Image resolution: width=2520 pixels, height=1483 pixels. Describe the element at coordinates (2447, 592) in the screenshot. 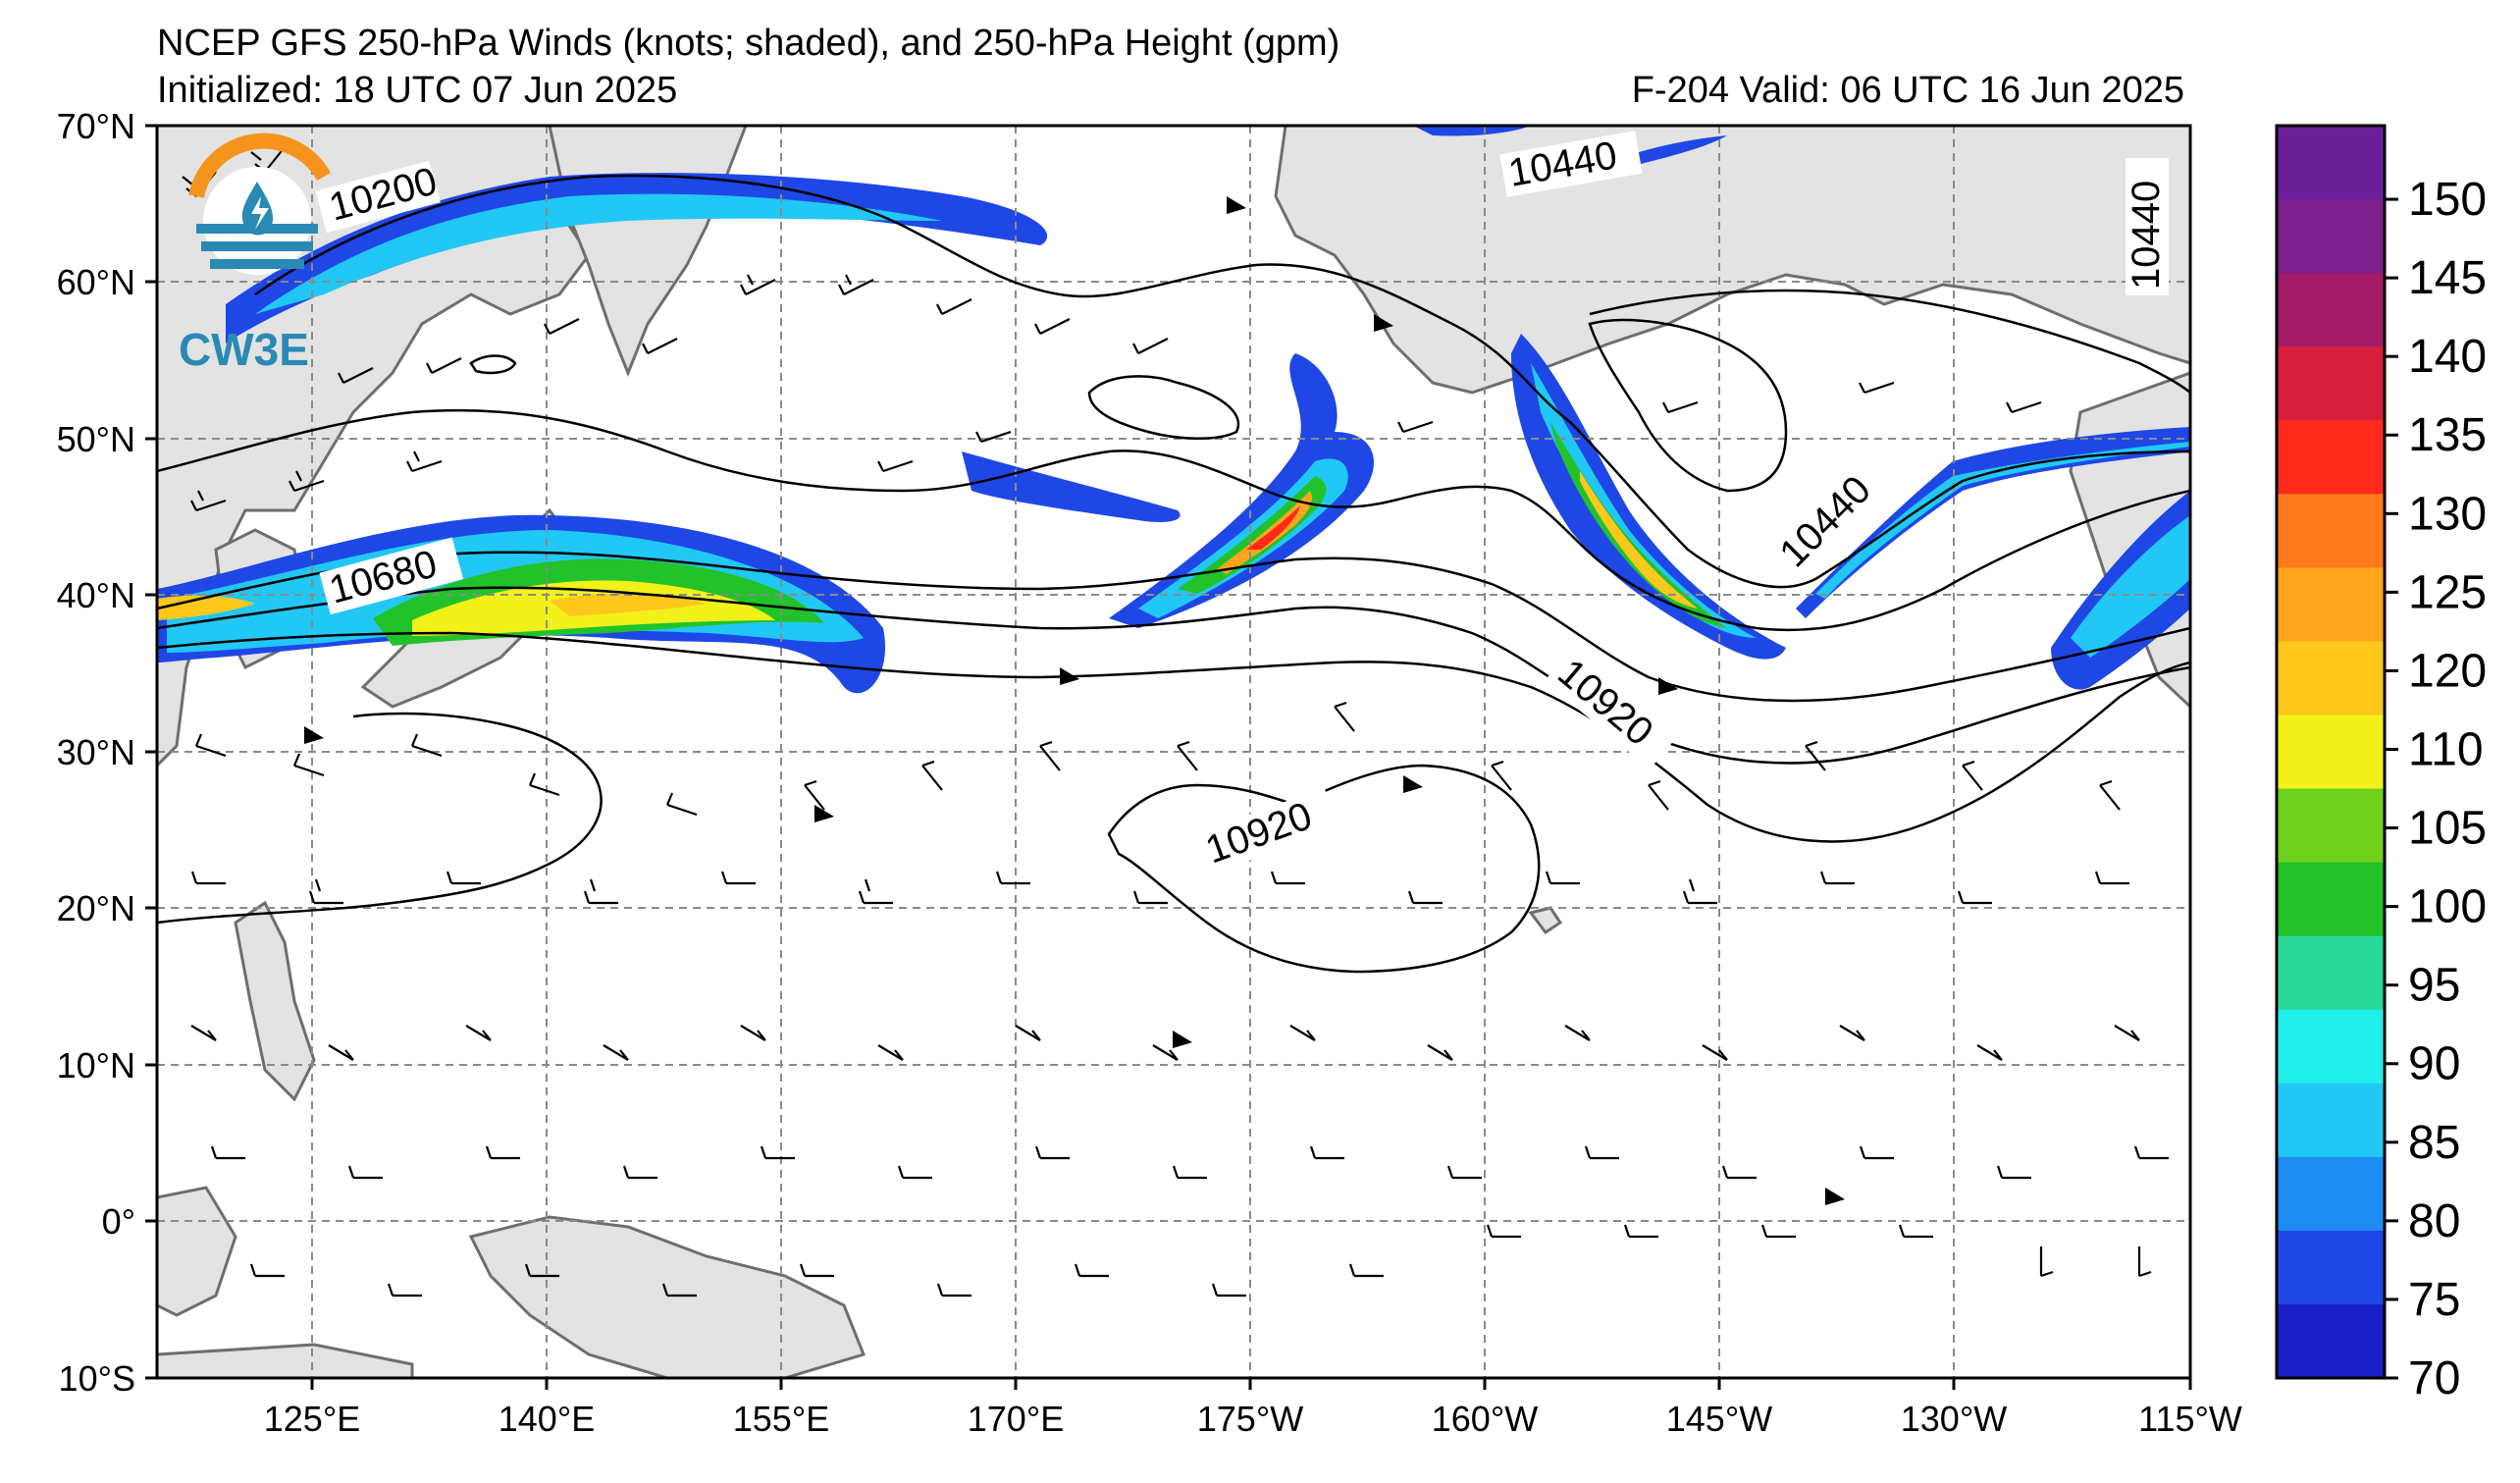

I see `colorbar-tick-label: 125` at that location.